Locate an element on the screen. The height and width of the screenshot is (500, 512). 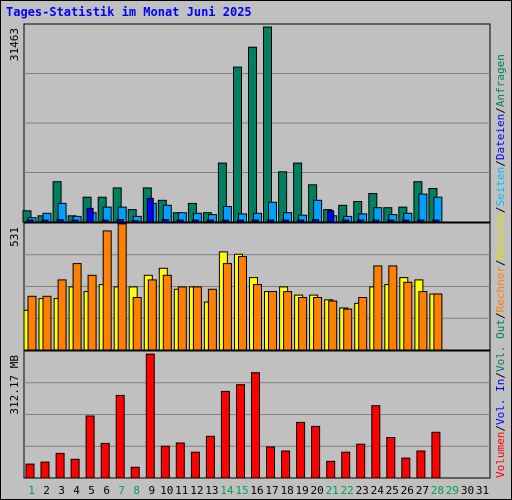
x-tick-label-day-21: 21 is located at coordinates (332, 490).